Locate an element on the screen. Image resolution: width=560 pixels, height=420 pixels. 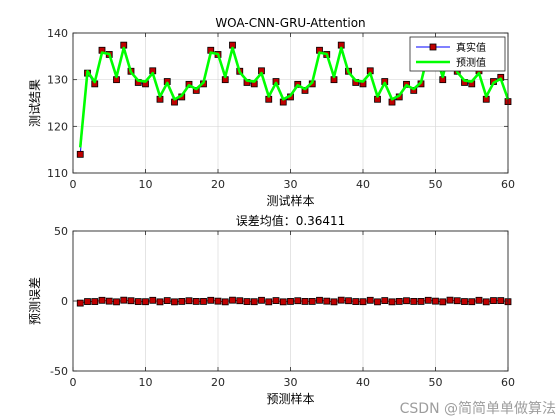
y-tick-label: 140 is located at coordinates (57, 33).